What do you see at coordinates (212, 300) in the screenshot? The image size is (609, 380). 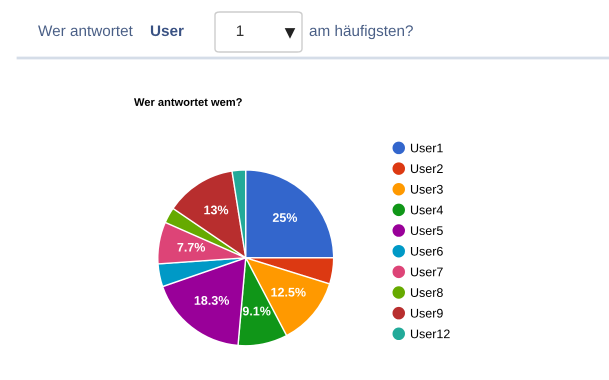 I see `data-label: 18.3%` at bounding box center [212, 300].